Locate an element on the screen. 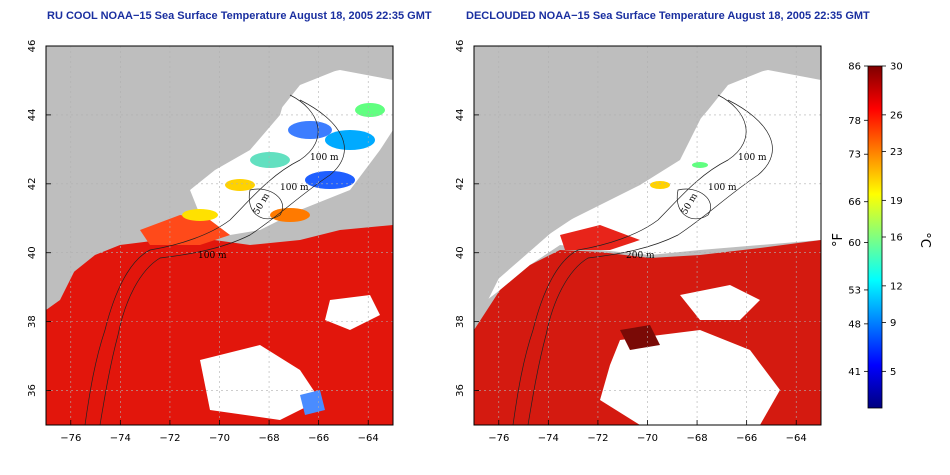 Image resolution: width=950 pixels, height=475 pixels. fahrenheit-tick-label: 86 is located at coordinates (854, 67).